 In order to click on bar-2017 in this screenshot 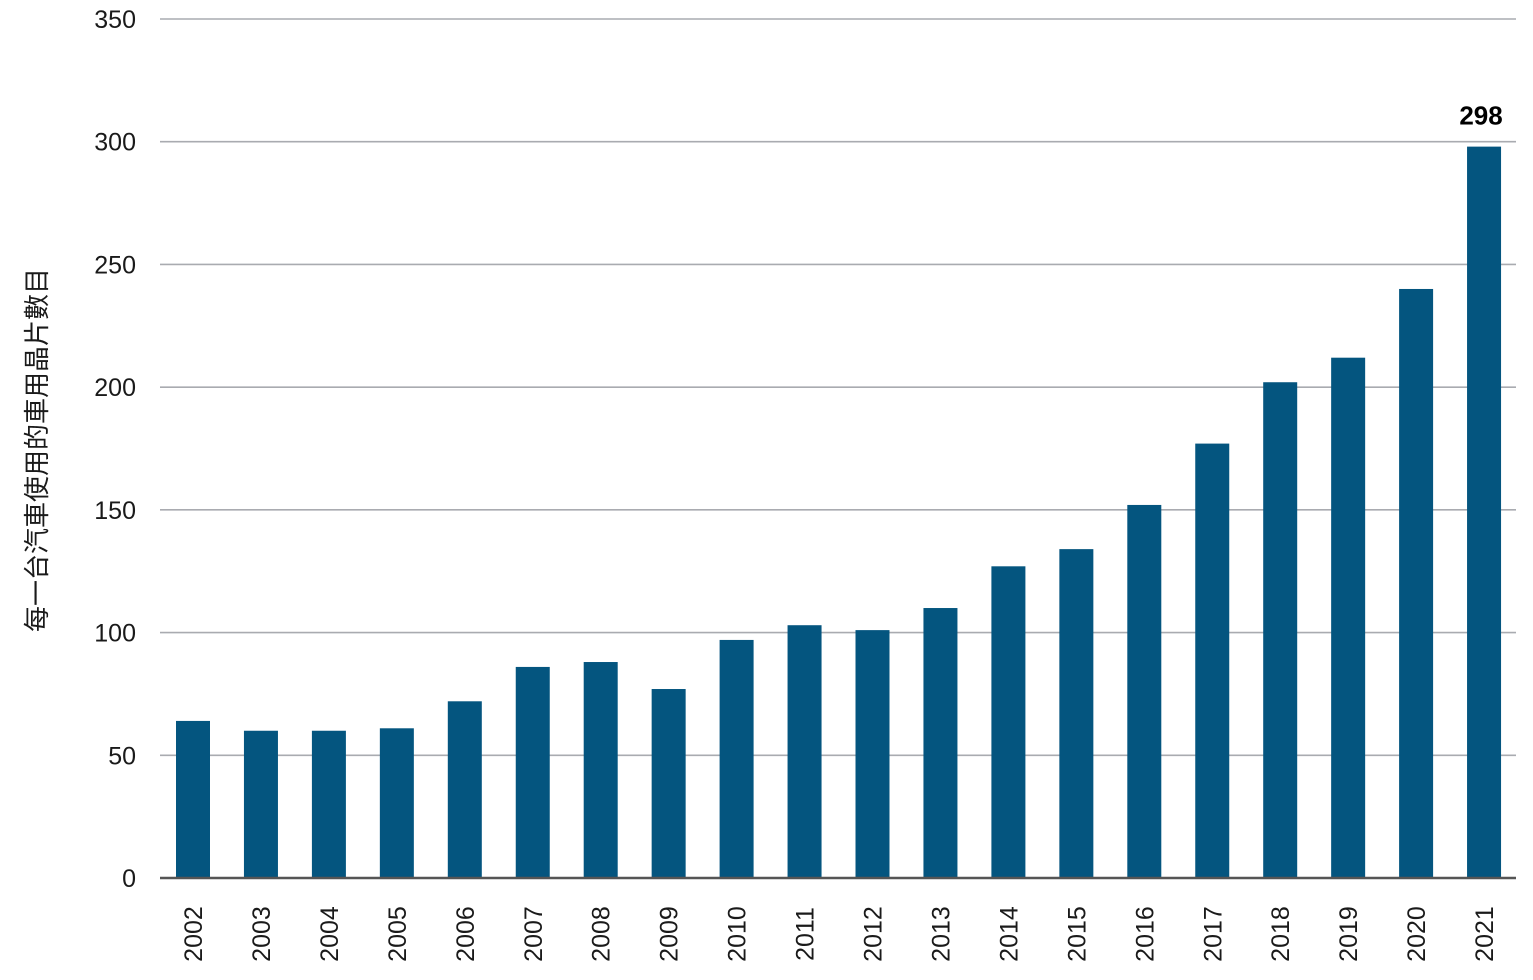, I will do `click(1212, 660)`.